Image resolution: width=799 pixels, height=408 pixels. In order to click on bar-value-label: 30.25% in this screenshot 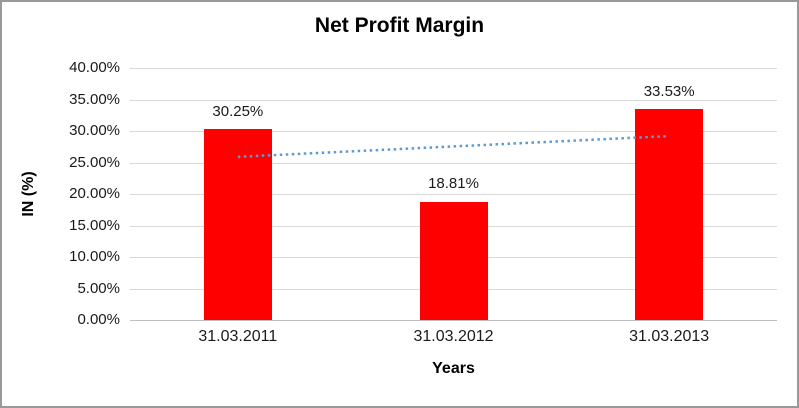, I will do `click(238, 112)`.